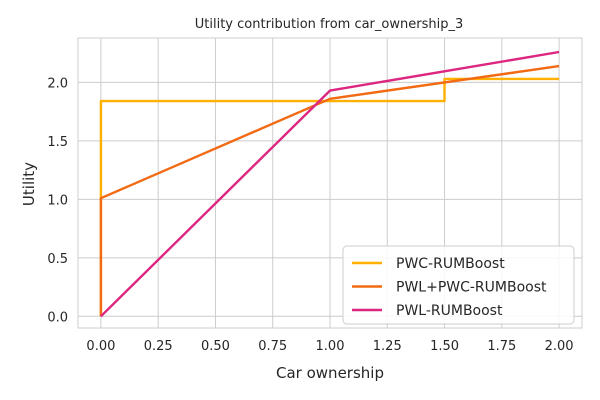  What do you see at coordinates (272, 346) in the screenshot?
I see `x-tick-label: 0.75` at bounding box center [272, 346].